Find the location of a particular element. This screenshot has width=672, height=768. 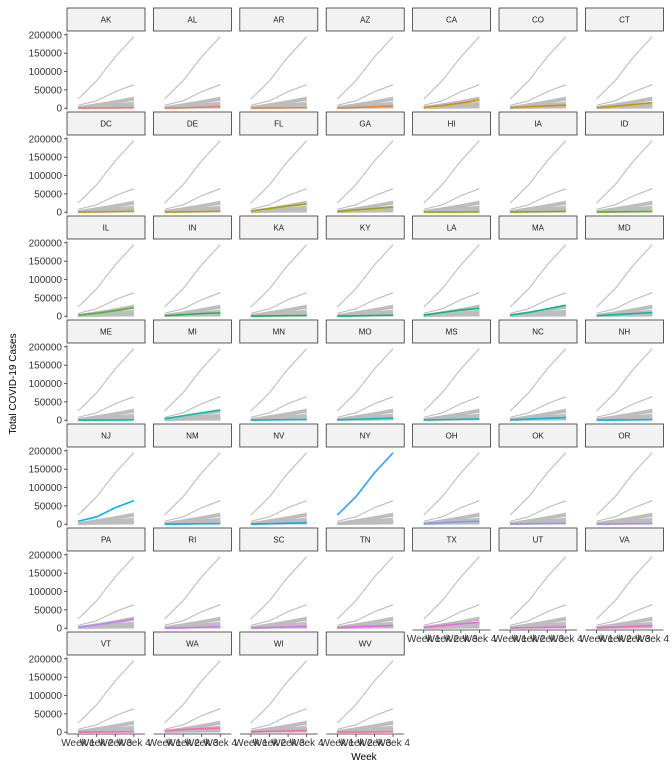

facet-ka: KA is located at coordinates (279, 266).